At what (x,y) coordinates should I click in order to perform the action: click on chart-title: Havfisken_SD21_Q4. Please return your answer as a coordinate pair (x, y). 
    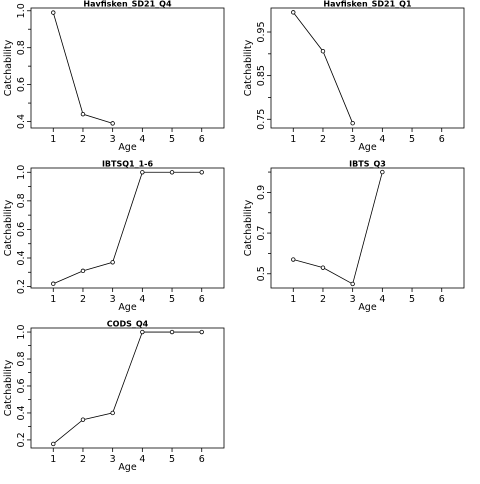
    Looking at the image, I should click on (127, 4).